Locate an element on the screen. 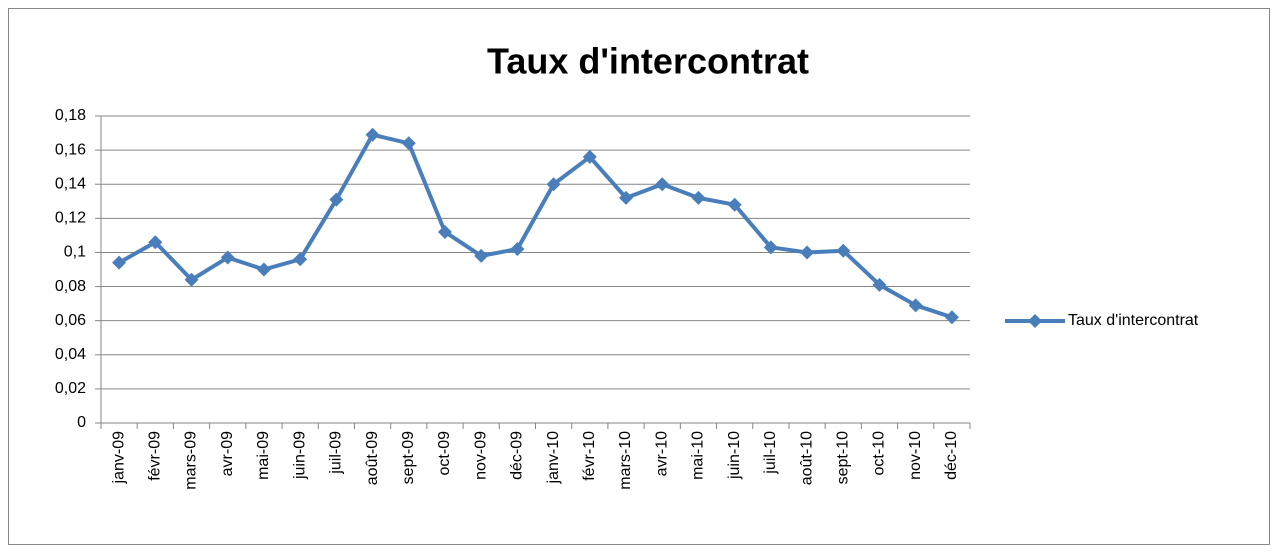 The height and width of the screenshot is (552, 1276). y-tick-label: 0 is located at coordinates (81, 422).